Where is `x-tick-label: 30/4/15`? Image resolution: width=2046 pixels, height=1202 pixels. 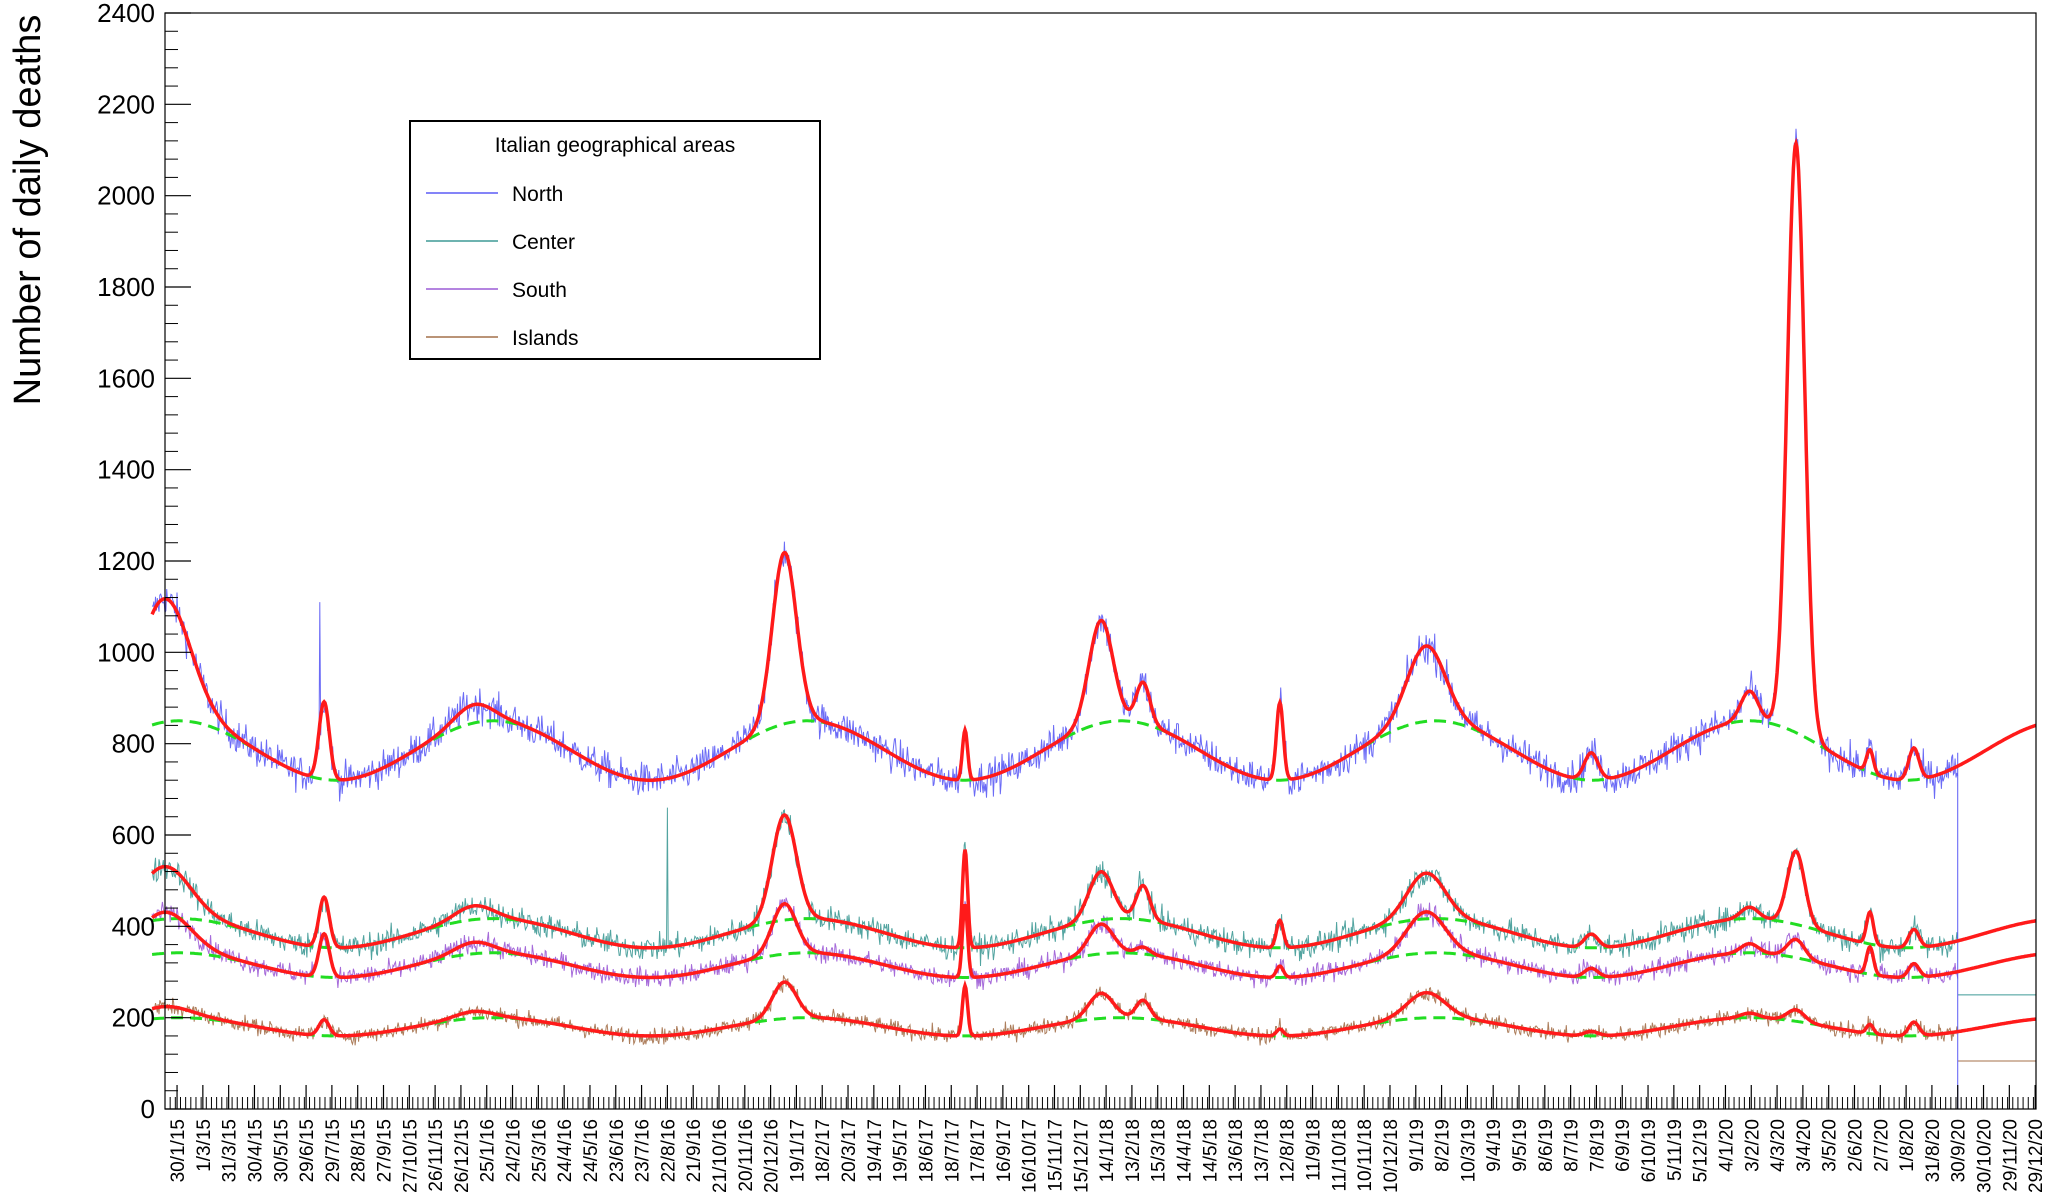
x-tick-label: 30/4/15 is located at coordinates (256, 1150).